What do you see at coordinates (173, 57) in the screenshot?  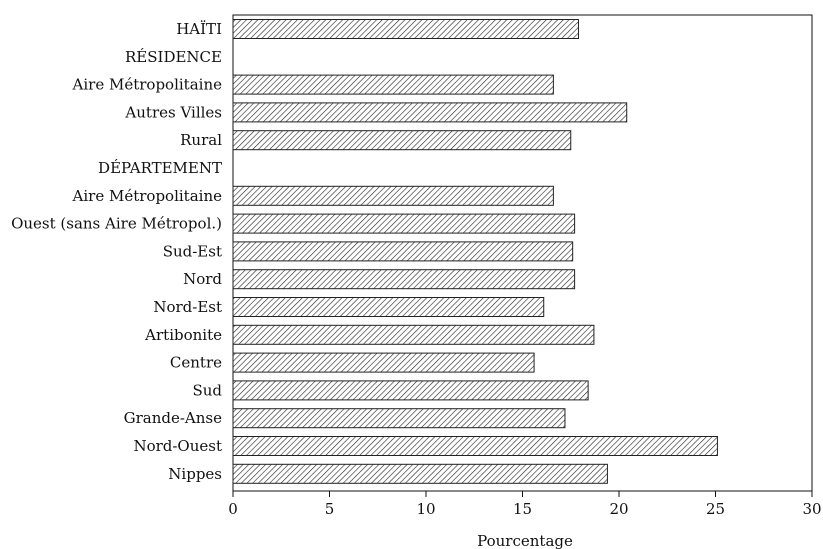 I see `category-label: RÉSIDENCE` at bounding box center [173, 57].